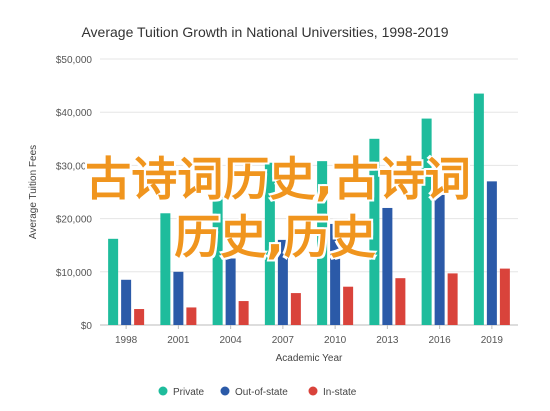 The height and width of the screenshot is (411, 550). What do you see at coordinates (74, 113) in the screenshot?
I see `y-tick-label: $40,000` at bounding box center [74, 113].